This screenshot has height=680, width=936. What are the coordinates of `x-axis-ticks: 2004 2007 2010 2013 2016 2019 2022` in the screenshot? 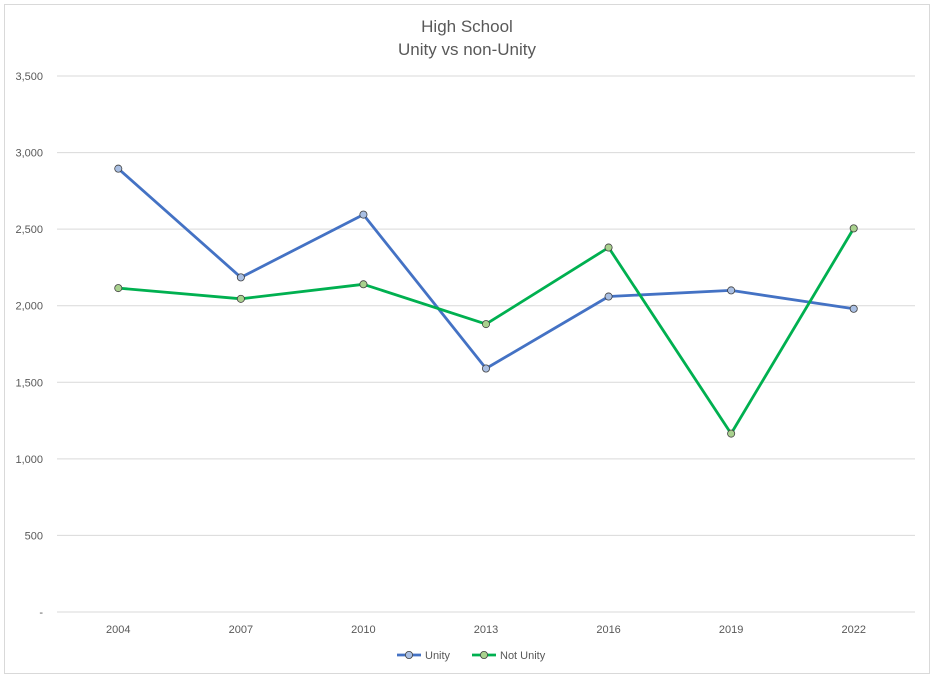 It's located at (486, 630).